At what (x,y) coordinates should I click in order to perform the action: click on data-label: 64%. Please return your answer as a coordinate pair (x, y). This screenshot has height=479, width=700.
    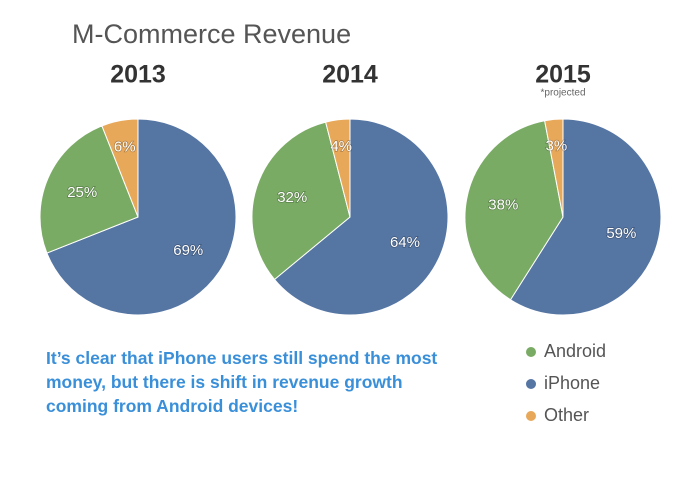
    Looking at the image, I should click on (405, 242).